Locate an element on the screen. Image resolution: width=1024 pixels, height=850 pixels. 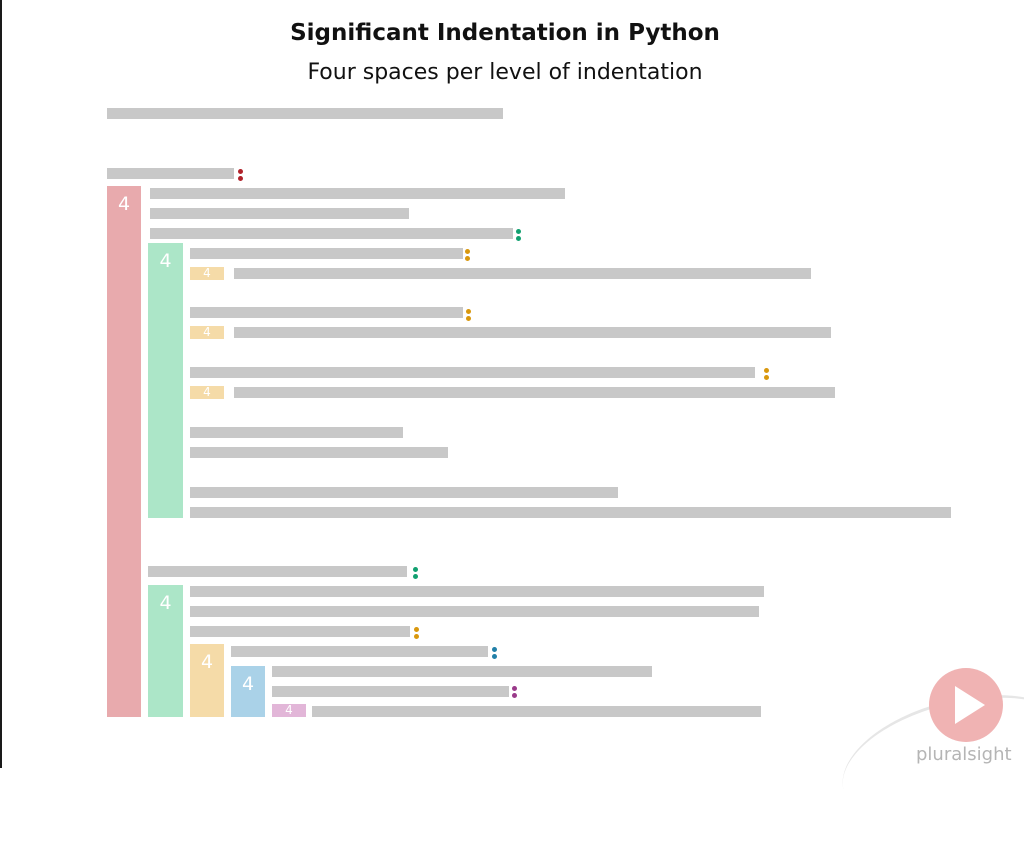
indent-block-level-4: 4 is located at coordinates (248, 691).